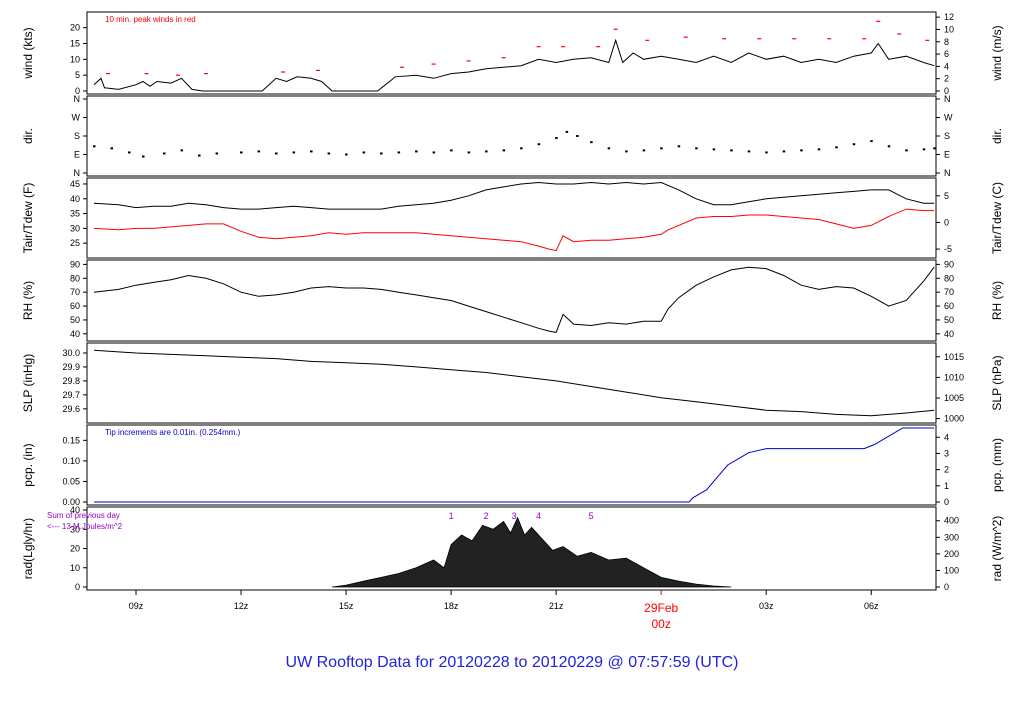  What do you see at coordinates (75, 510) in the screenshot?
I see `left-tick-label-rad: 40` at bounding box center [75, 510].